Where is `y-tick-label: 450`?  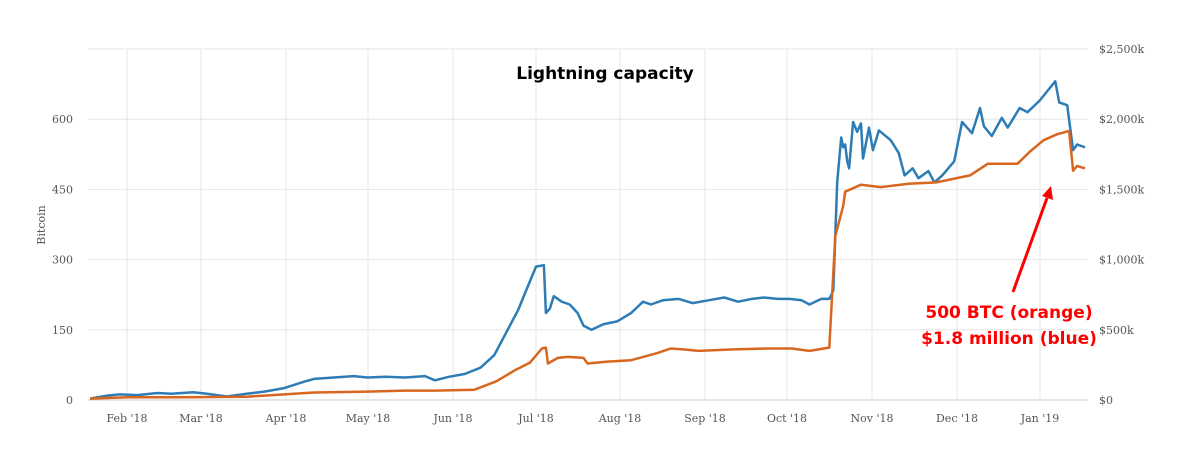 y-tick-label: 450 is located at coordinates (62, 189).